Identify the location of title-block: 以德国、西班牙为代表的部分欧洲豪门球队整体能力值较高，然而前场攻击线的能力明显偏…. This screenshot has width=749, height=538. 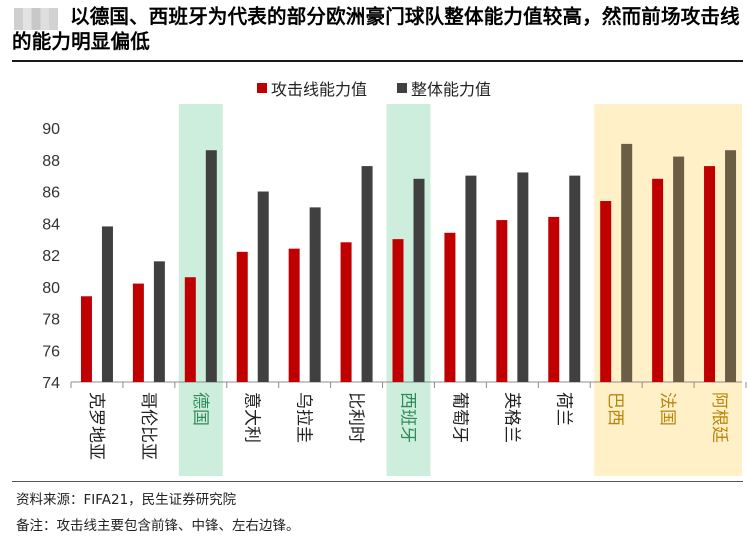
(377, 29).